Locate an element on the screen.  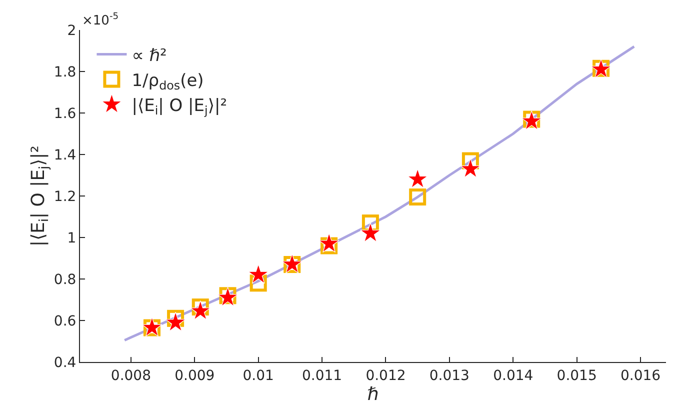
x-tick-label: 0.01 is located at coordinates (258, 376).